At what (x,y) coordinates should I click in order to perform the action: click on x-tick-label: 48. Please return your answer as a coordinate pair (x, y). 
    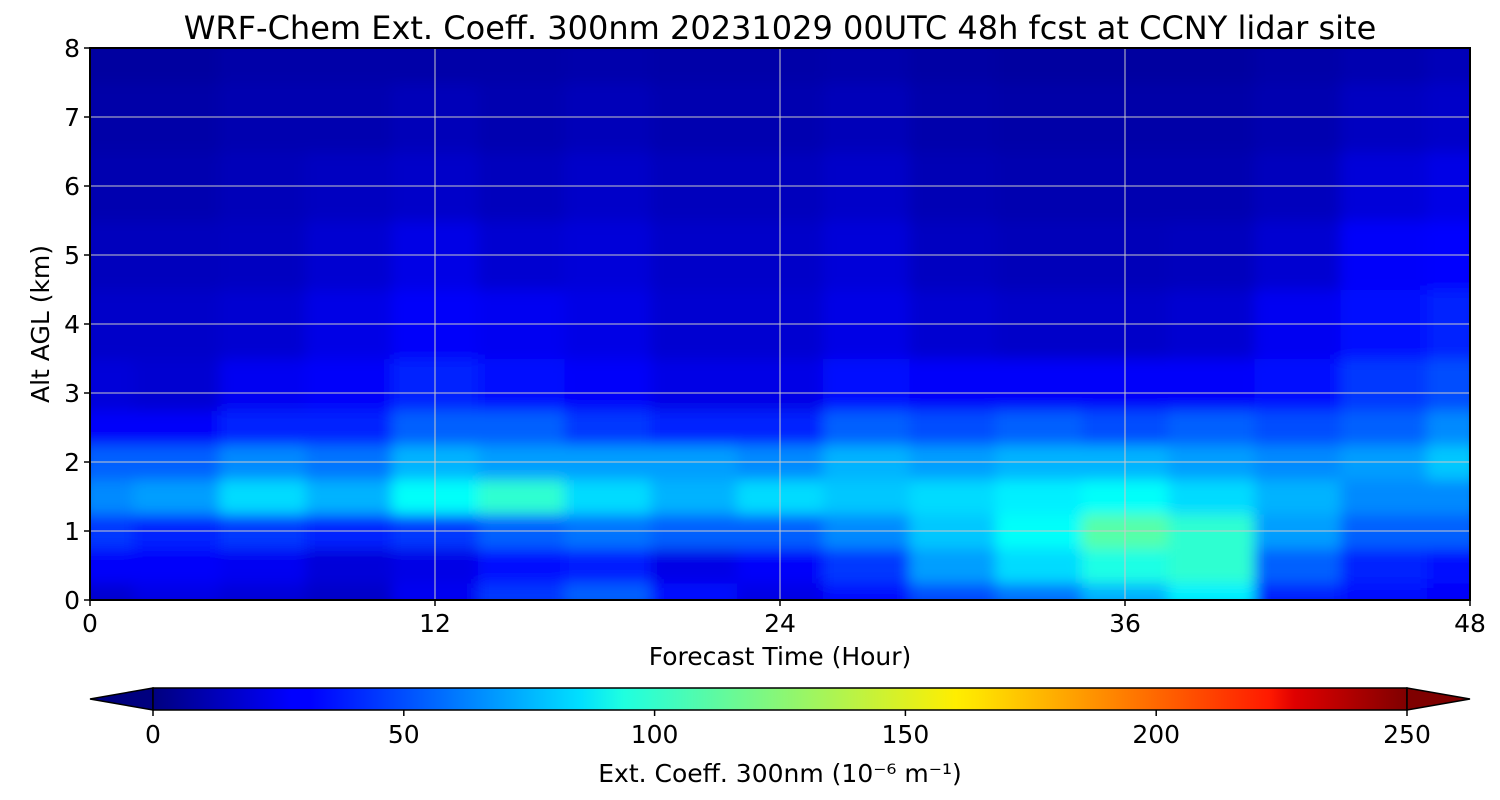
    Looking at the image, I should click on (1470, 623).